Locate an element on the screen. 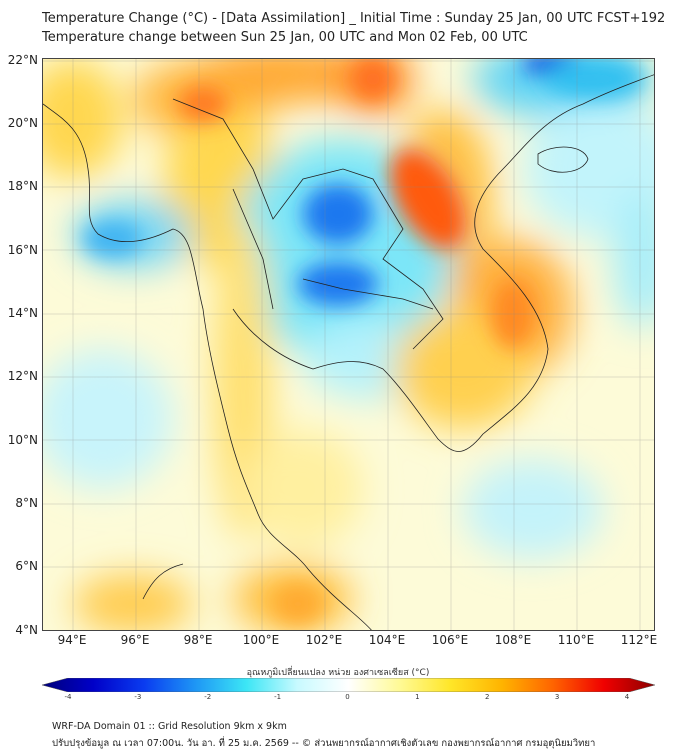 The width and height of the screenshot is (676, 756). lon-label: 94°E is located at coordinates (72, 640).